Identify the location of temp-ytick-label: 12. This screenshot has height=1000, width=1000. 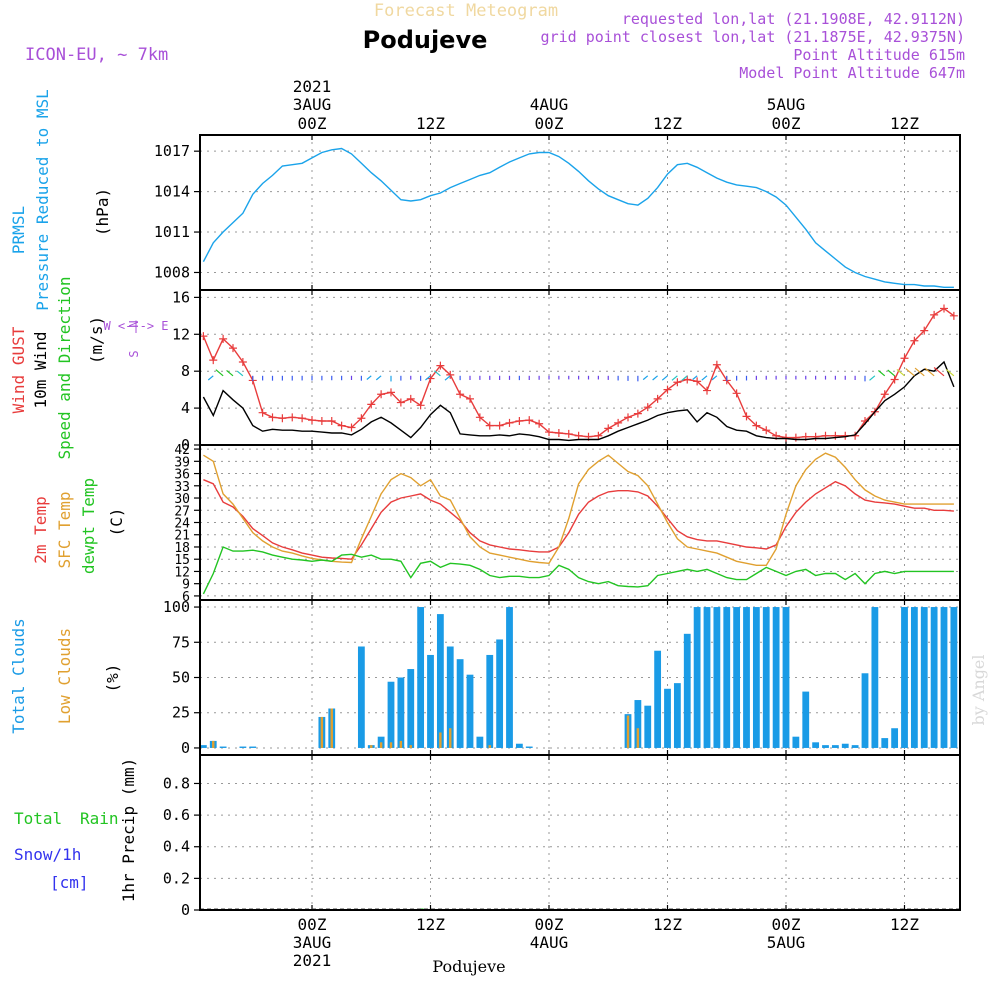
(182, 572).